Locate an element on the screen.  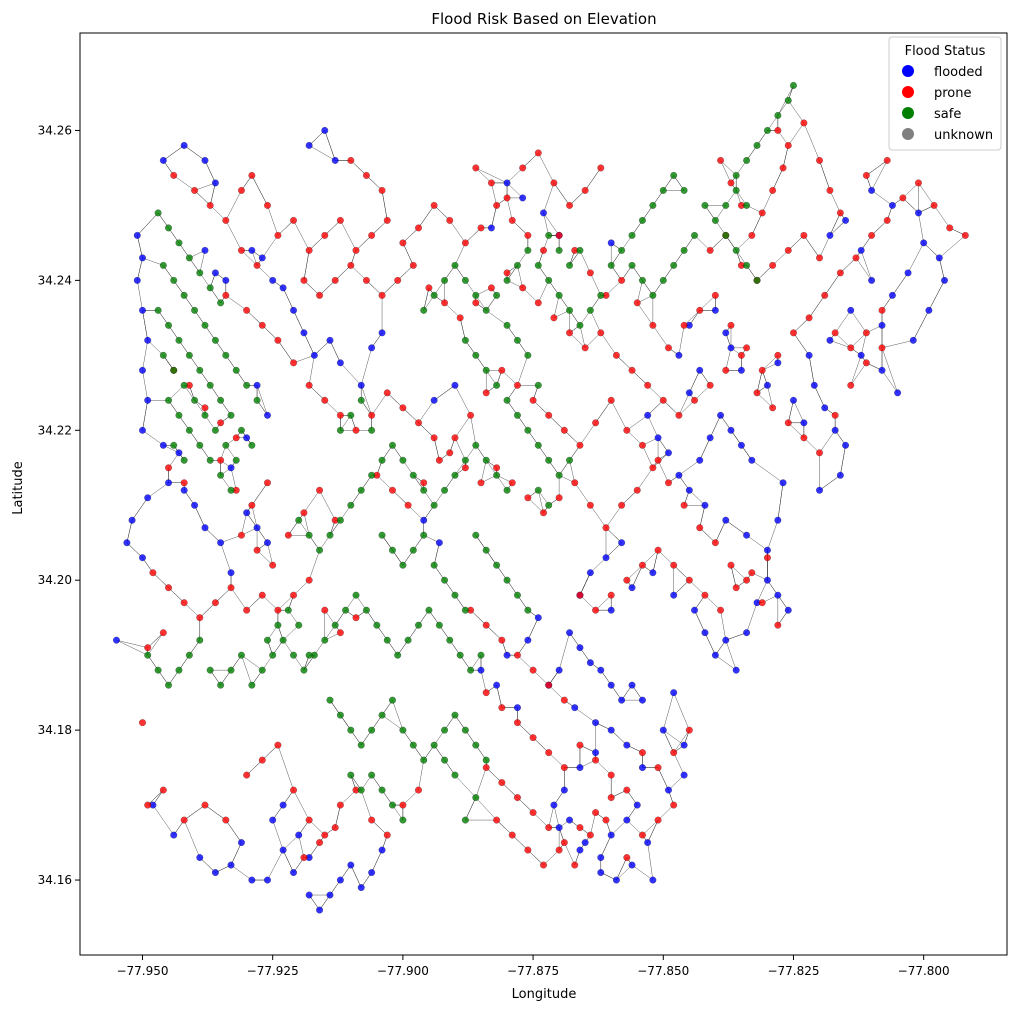
x-tick-label: −77.950 is located at coordinates (142, 971).